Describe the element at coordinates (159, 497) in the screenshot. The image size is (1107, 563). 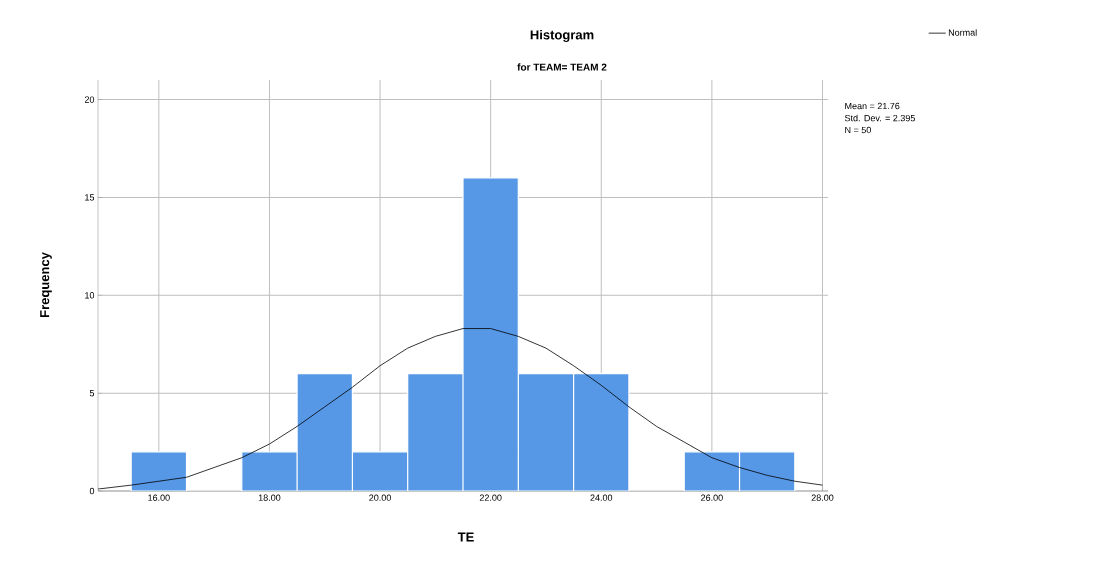
I see `x-tick-label: 16.00` at that location.